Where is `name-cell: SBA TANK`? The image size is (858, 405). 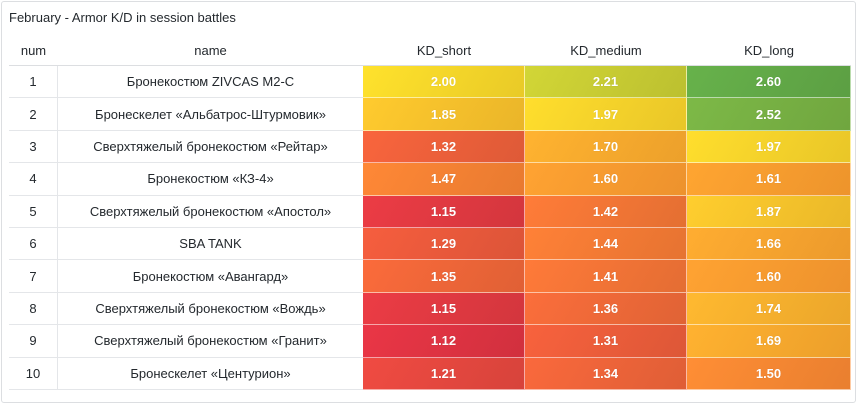
name-cell: SBA TANK is located at coordinates (210, 244).